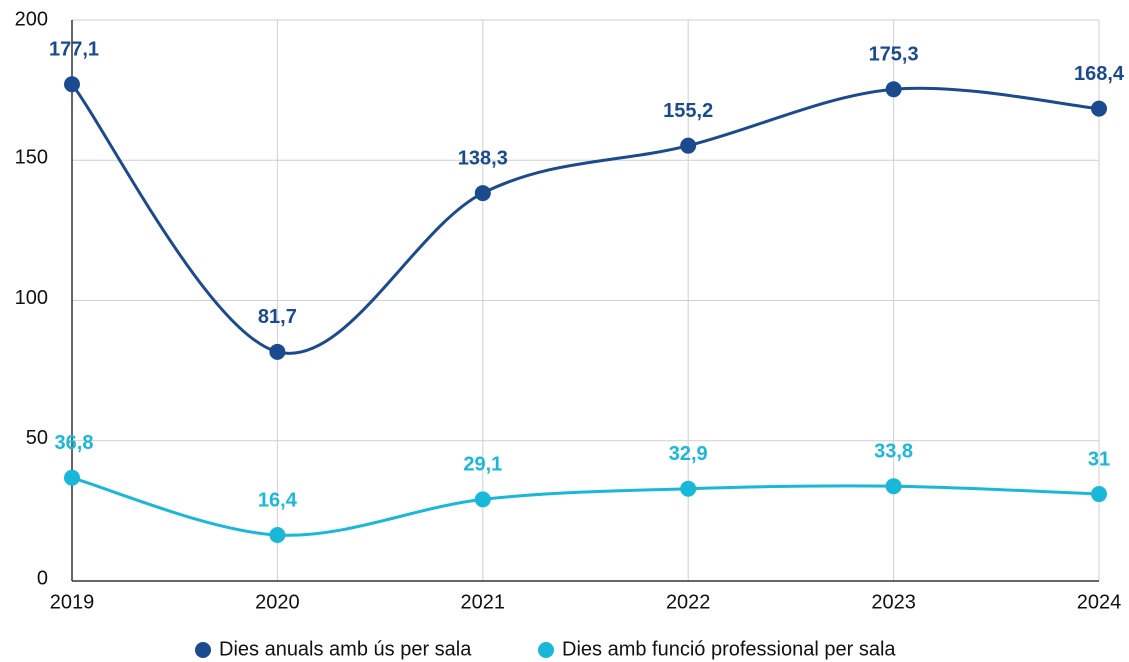 This screenshot has width=1129, height=662. I want to click on data-label: 175,3, so click(894, 55).